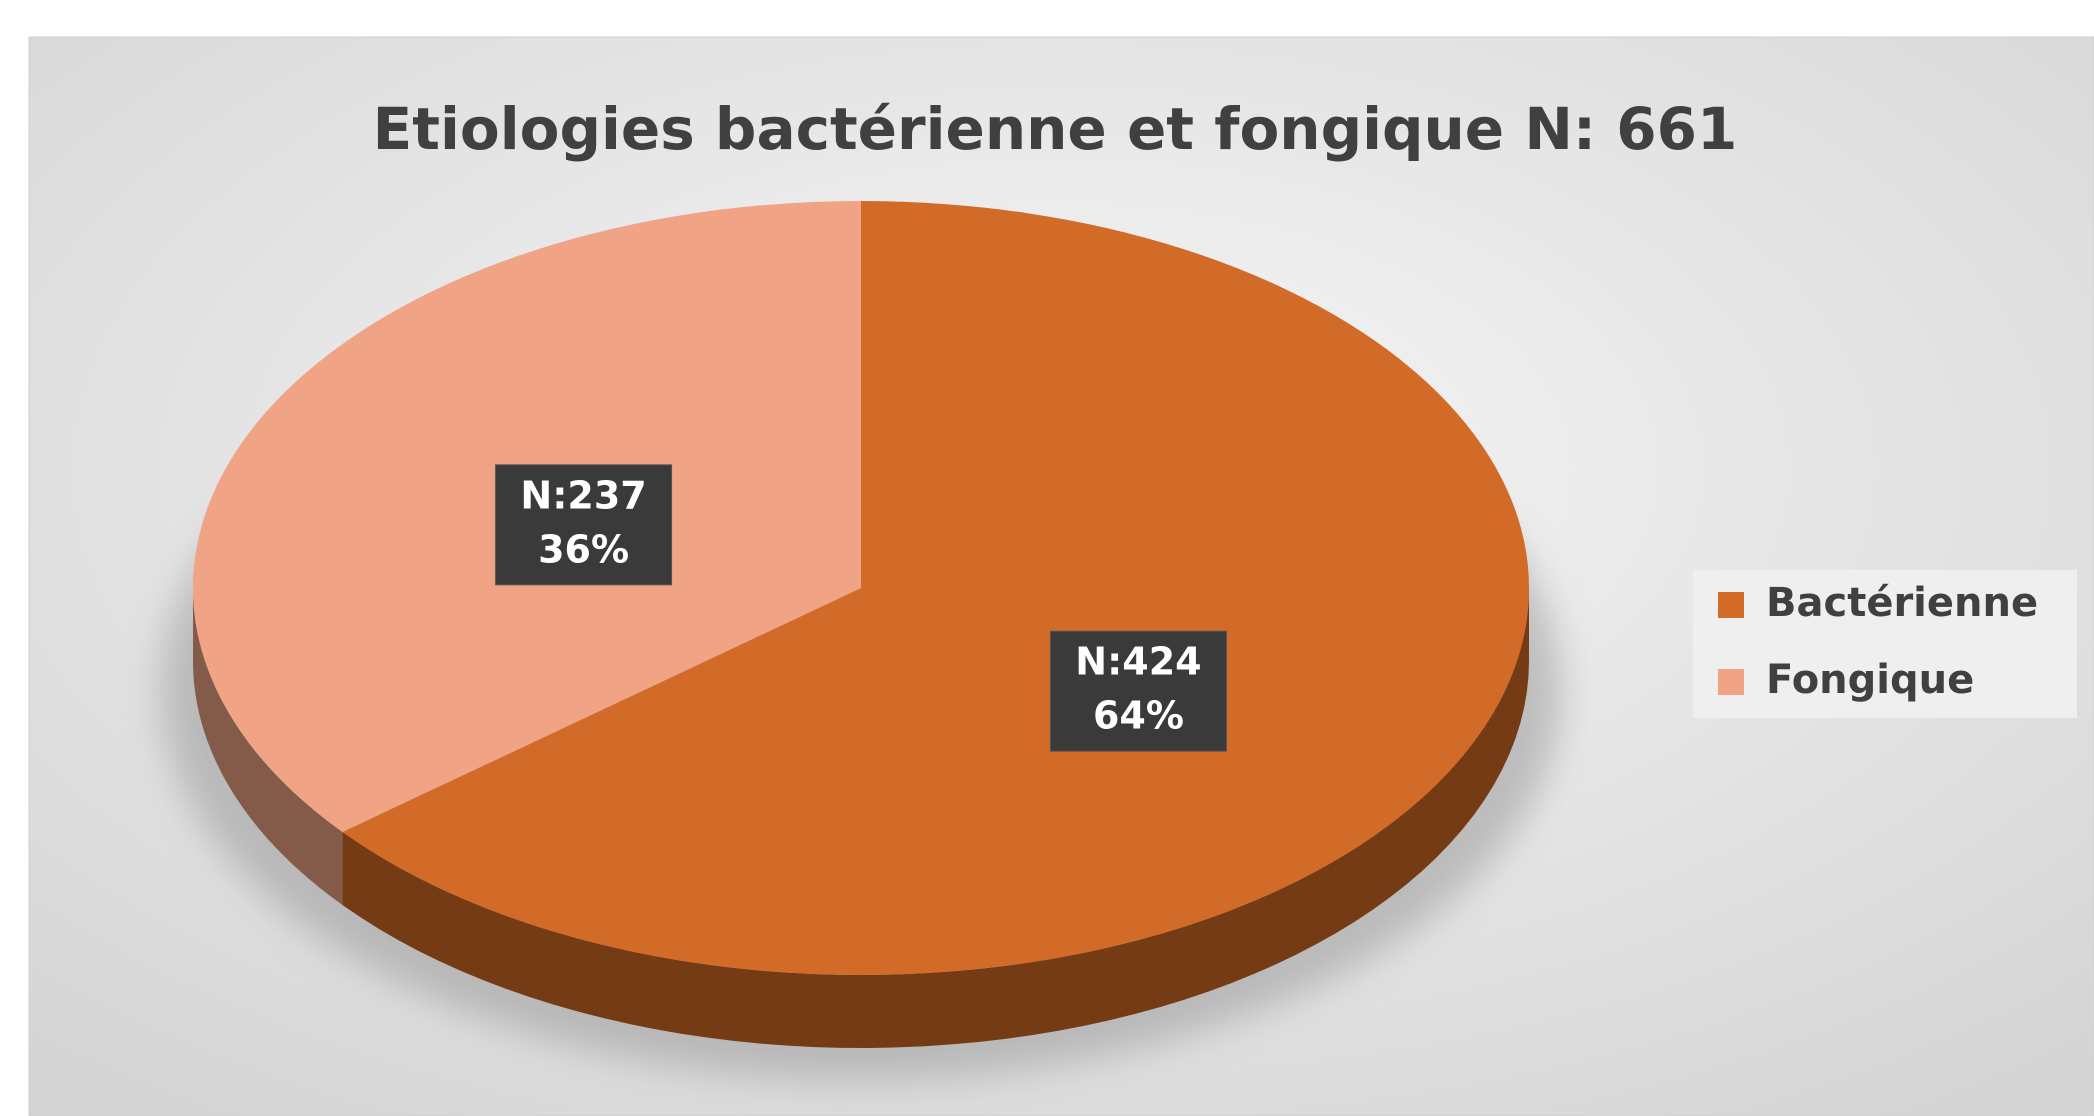 The height and width of the screenshot is (1116, 2094). I want to click on data-label: N:237, so click(583, 495).